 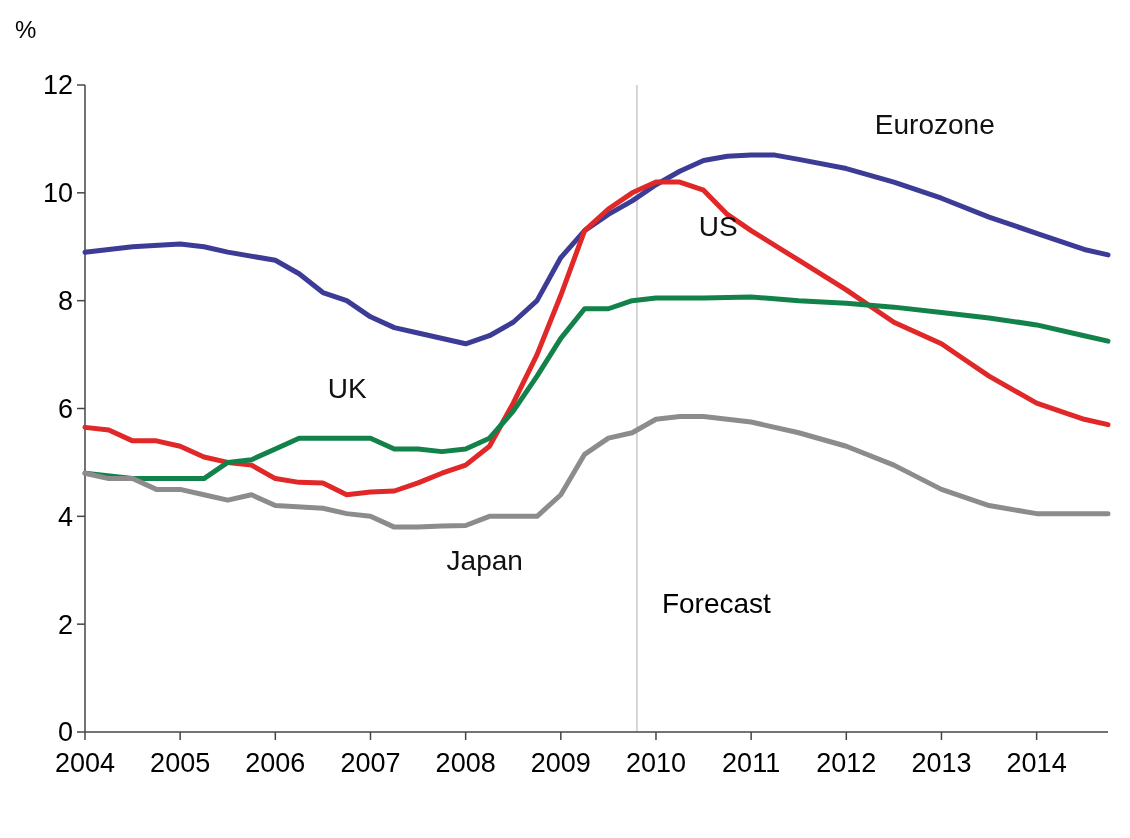 What do you see at coordinates (57, 193) in the screenshot?
I see `y-tick-label: 10` at bounding box center [57, 193].